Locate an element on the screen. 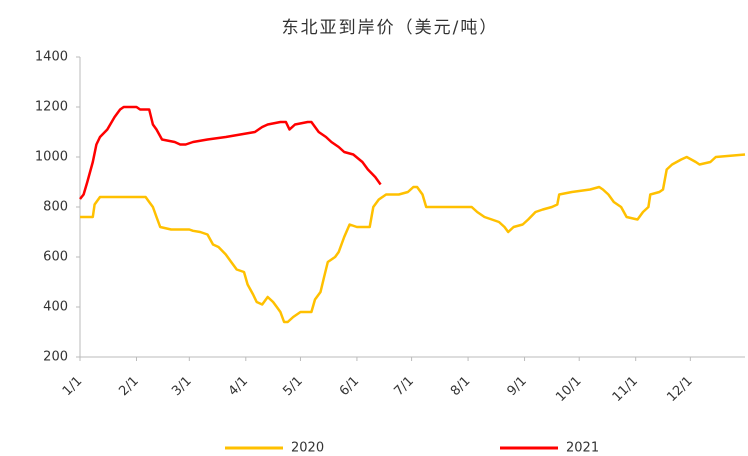 Image resolution: width=748 pixels, height=456 pixels. x-tick-label: 4/1 is located at coordinates (238, 386).